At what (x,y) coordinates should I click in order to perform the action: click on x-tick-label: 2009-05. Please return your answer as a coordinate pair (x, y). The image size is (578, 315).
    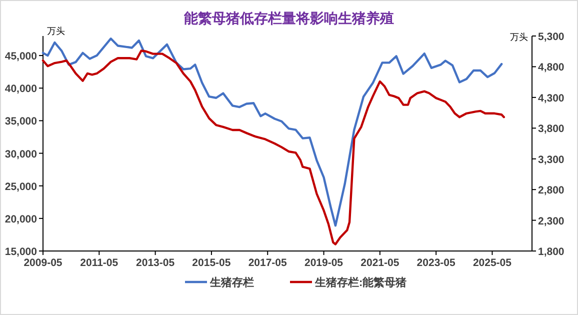
    Looking at the image, I should click on (43, 263).